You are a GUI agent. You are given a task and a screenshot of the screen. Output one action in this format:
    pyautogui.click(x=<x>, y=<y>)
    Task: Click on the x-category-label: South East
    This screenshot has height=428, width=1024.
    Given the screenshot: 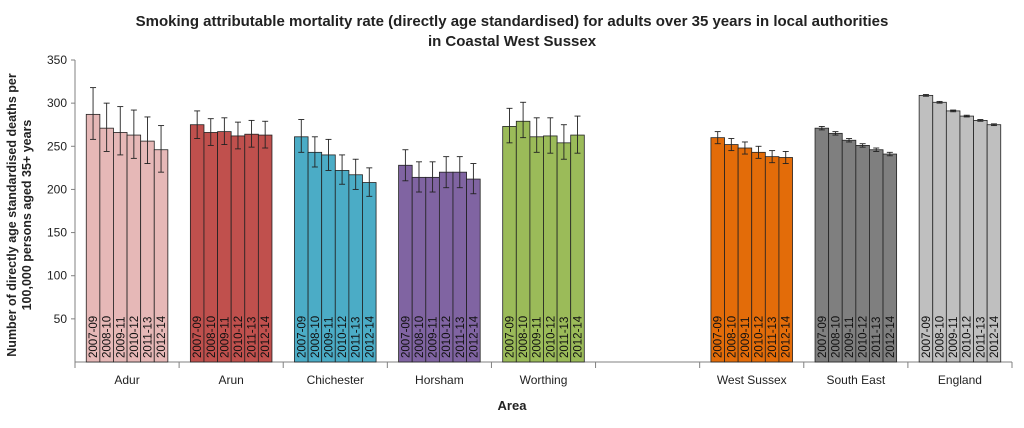 What is the action you would take?
    pyautogui.click(x=855, y=380)
    